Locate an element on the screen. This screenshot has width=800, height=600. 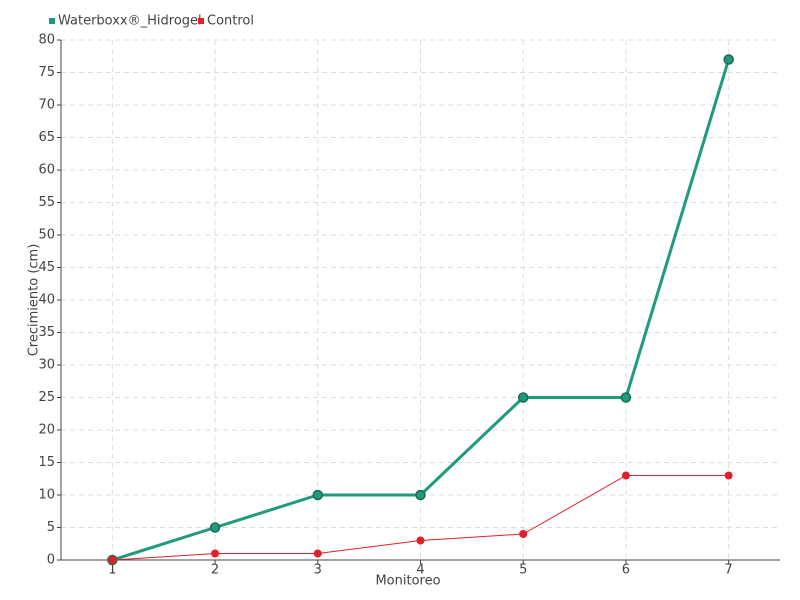
legend-label: Waterboxx®_Hidrogel is located at coordinates (130, 21).